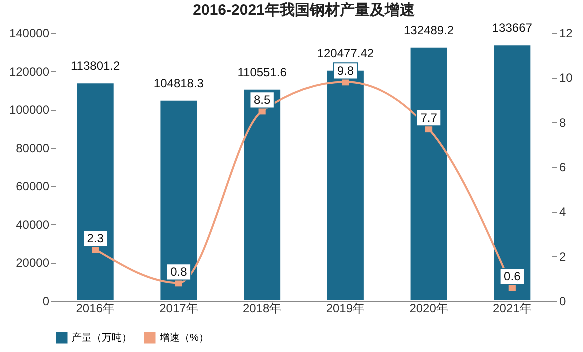 This screenshot has width=583, height=352. Describe the element at coordinates (563, 167) in the screenshot. I see `y2-tick-label: 6` at that location.